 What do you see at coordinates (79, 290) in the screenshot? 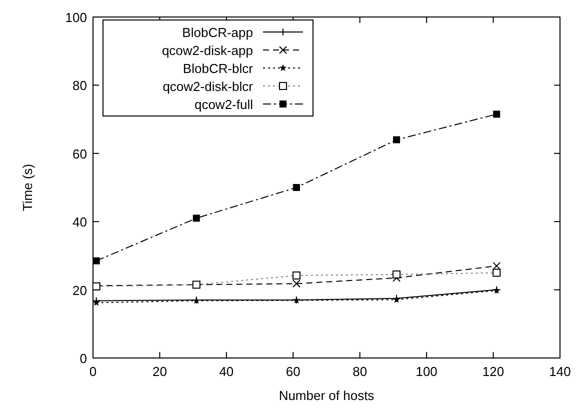
I see `y-tick-label: 20` at bounding box center [79, 290].